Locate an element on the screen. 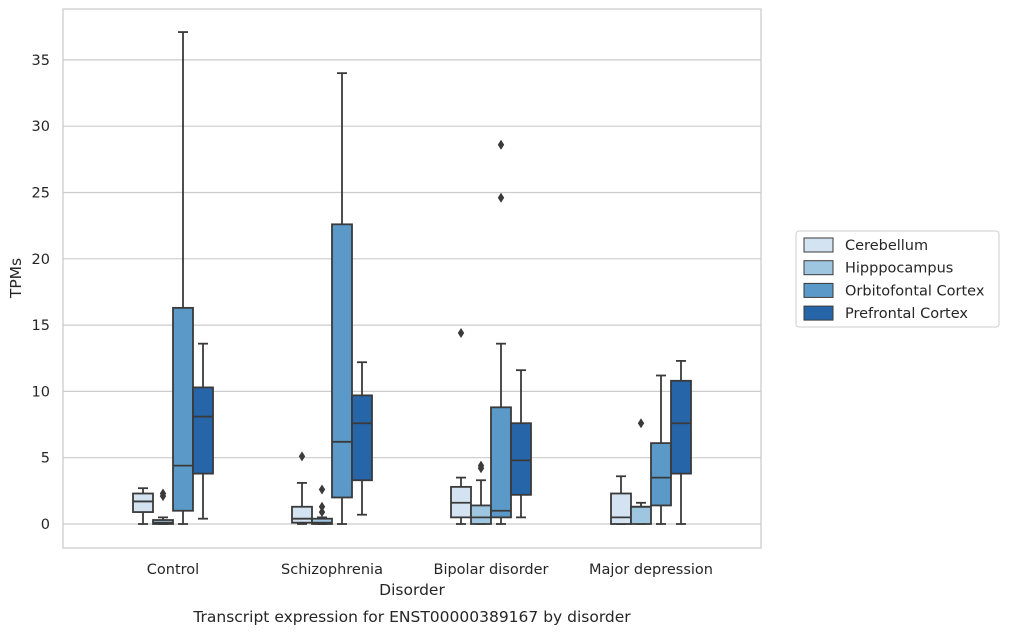 The width and height of the screenshot is (1009, 634). box-cerebellum-schizophrenia is located at coordinates (302, 488).